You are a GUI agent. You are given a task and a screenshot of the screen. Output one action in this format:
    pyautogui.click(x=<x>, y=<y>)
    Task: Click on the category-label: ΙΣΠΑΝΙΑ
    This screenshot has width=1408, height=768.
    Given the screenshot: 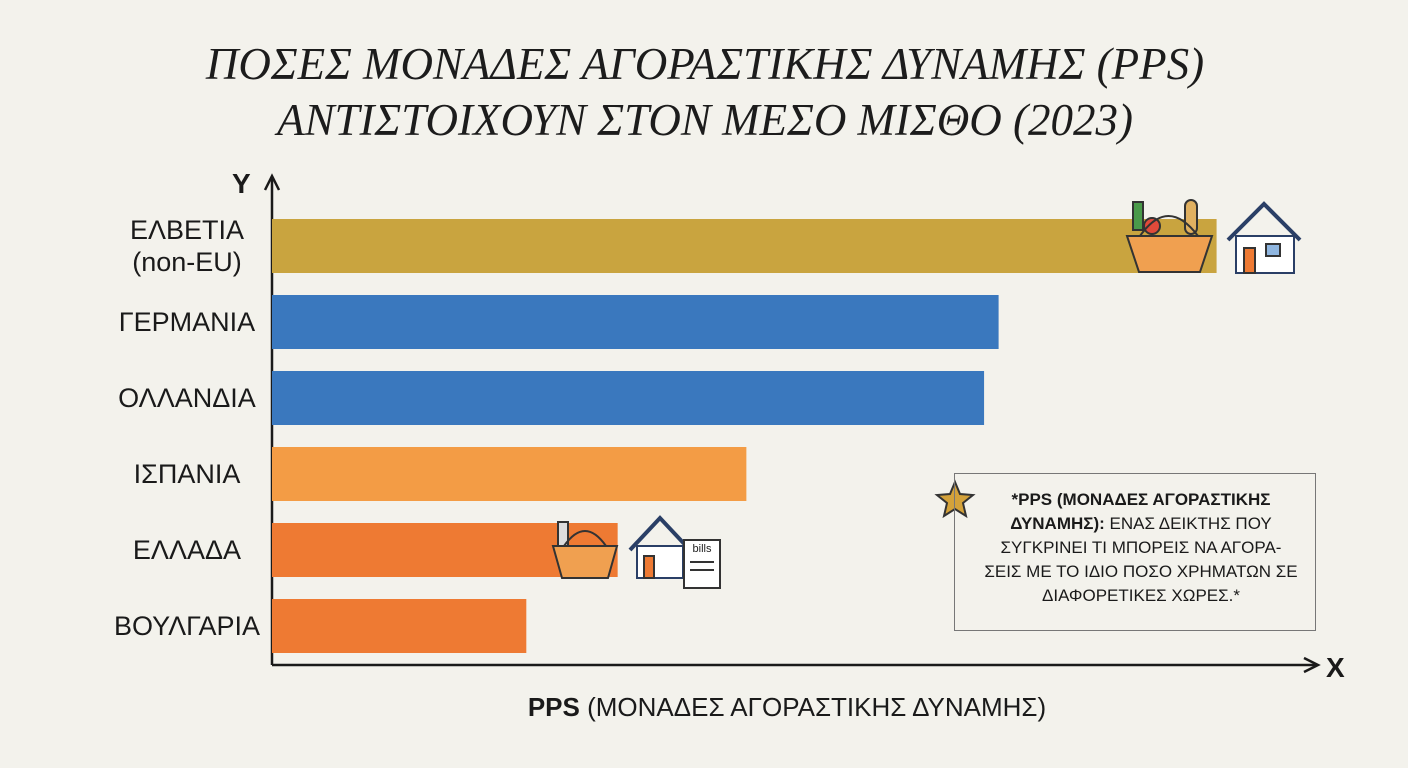 What is the action you would take?
    pyautogui.click(x=187, y=474)
    